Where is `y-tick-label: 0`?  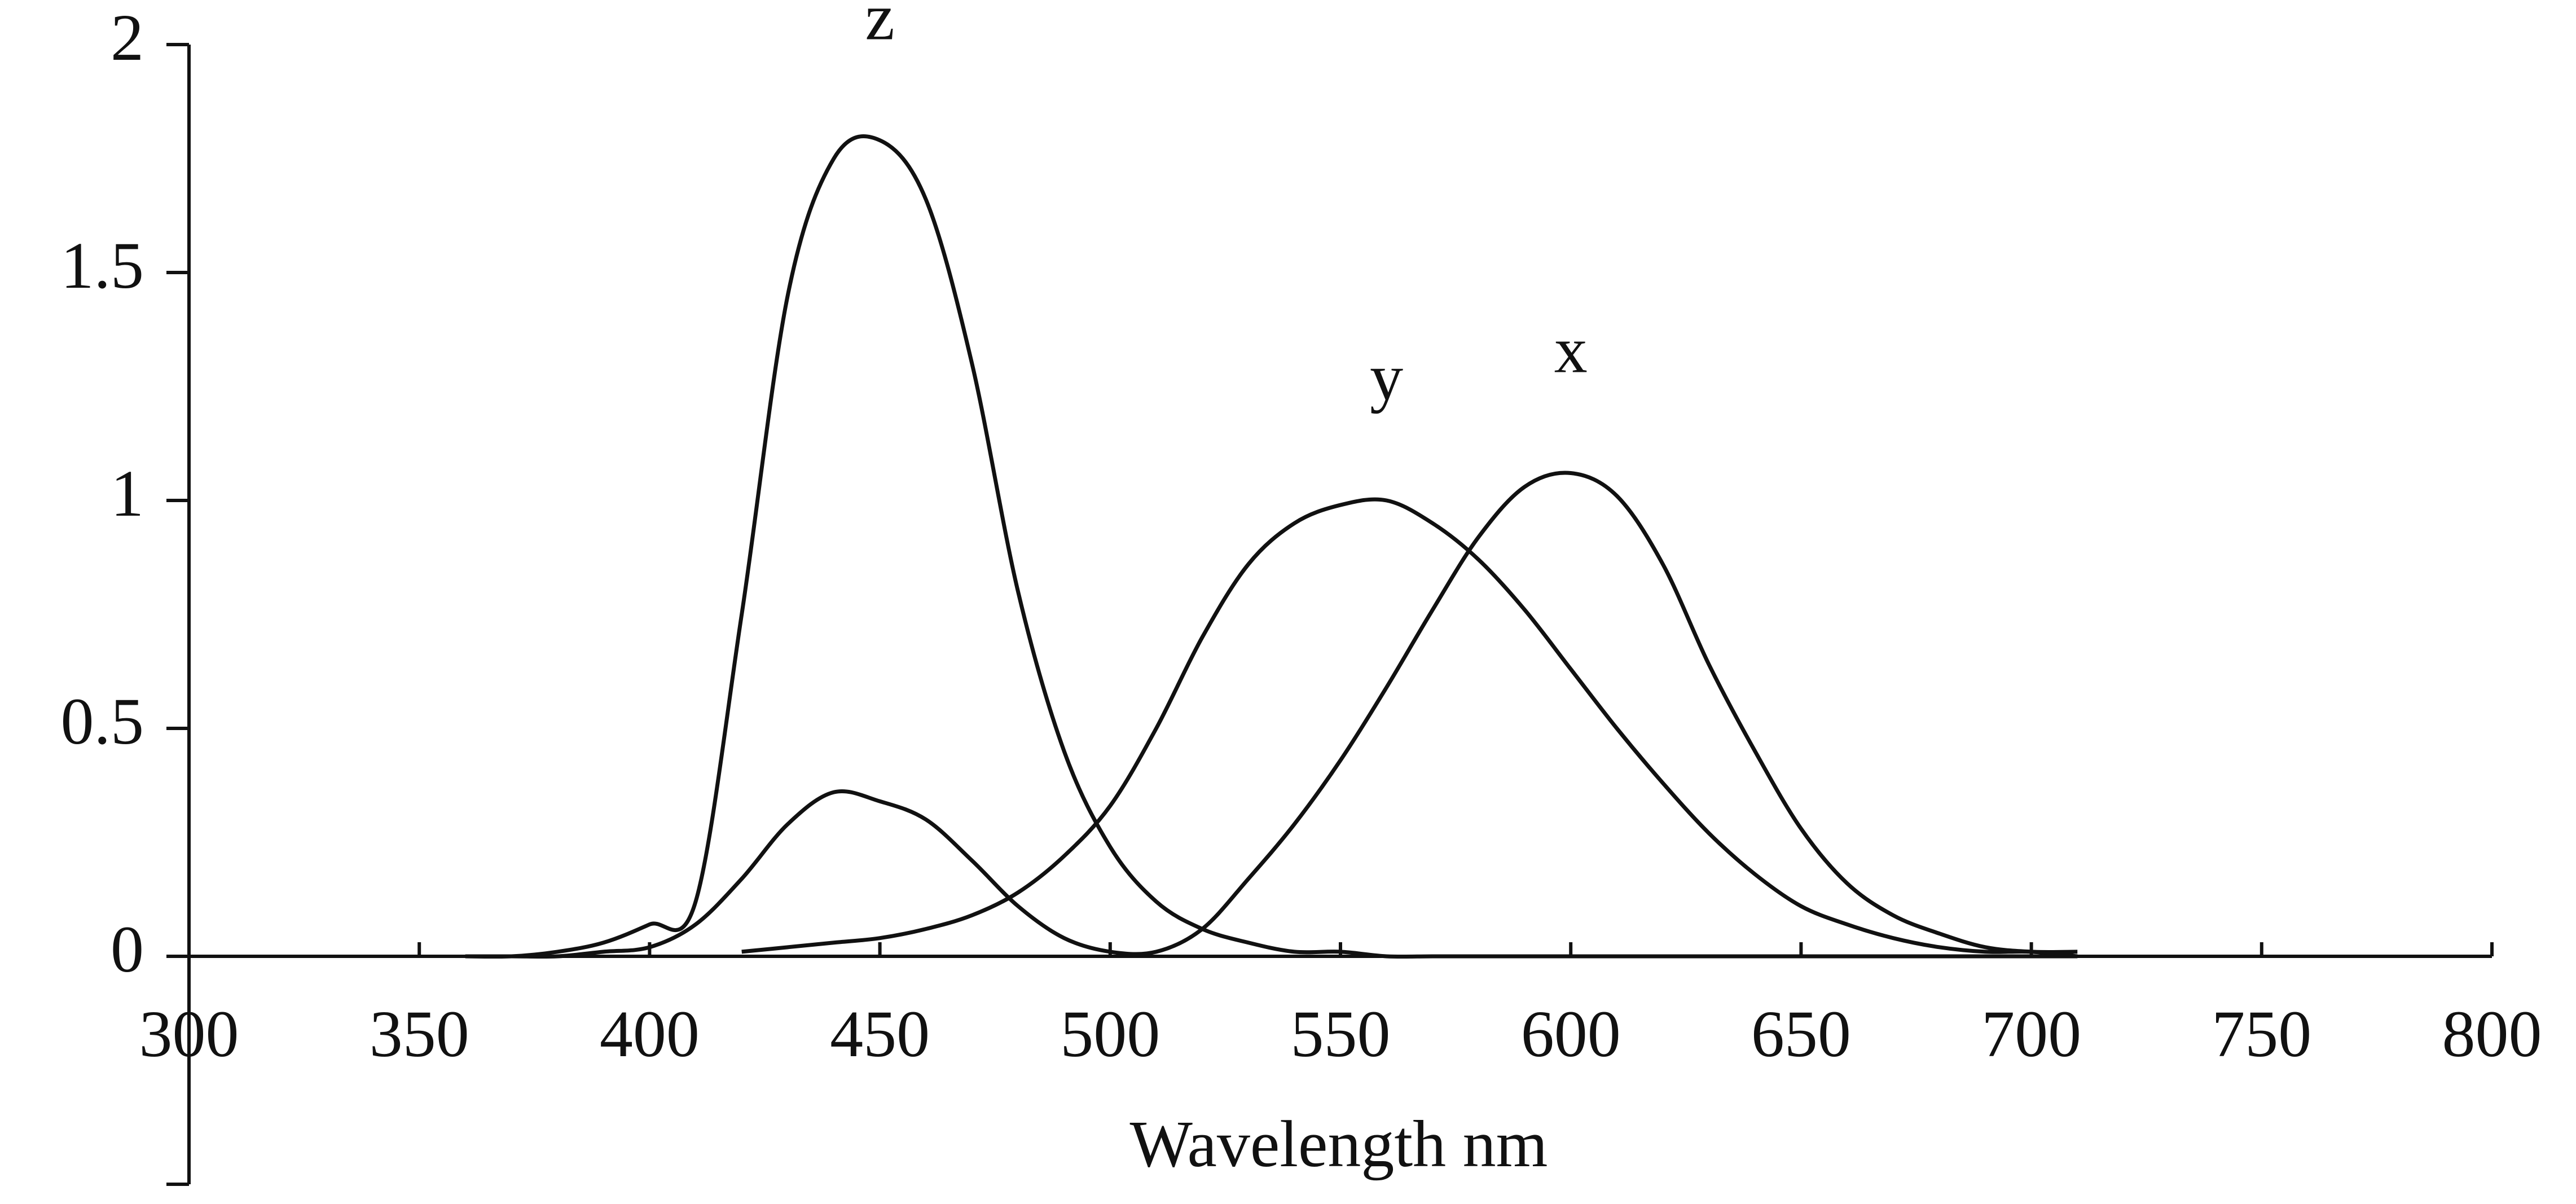
y-tick-label: 0 is located at coordinates (128, 949).